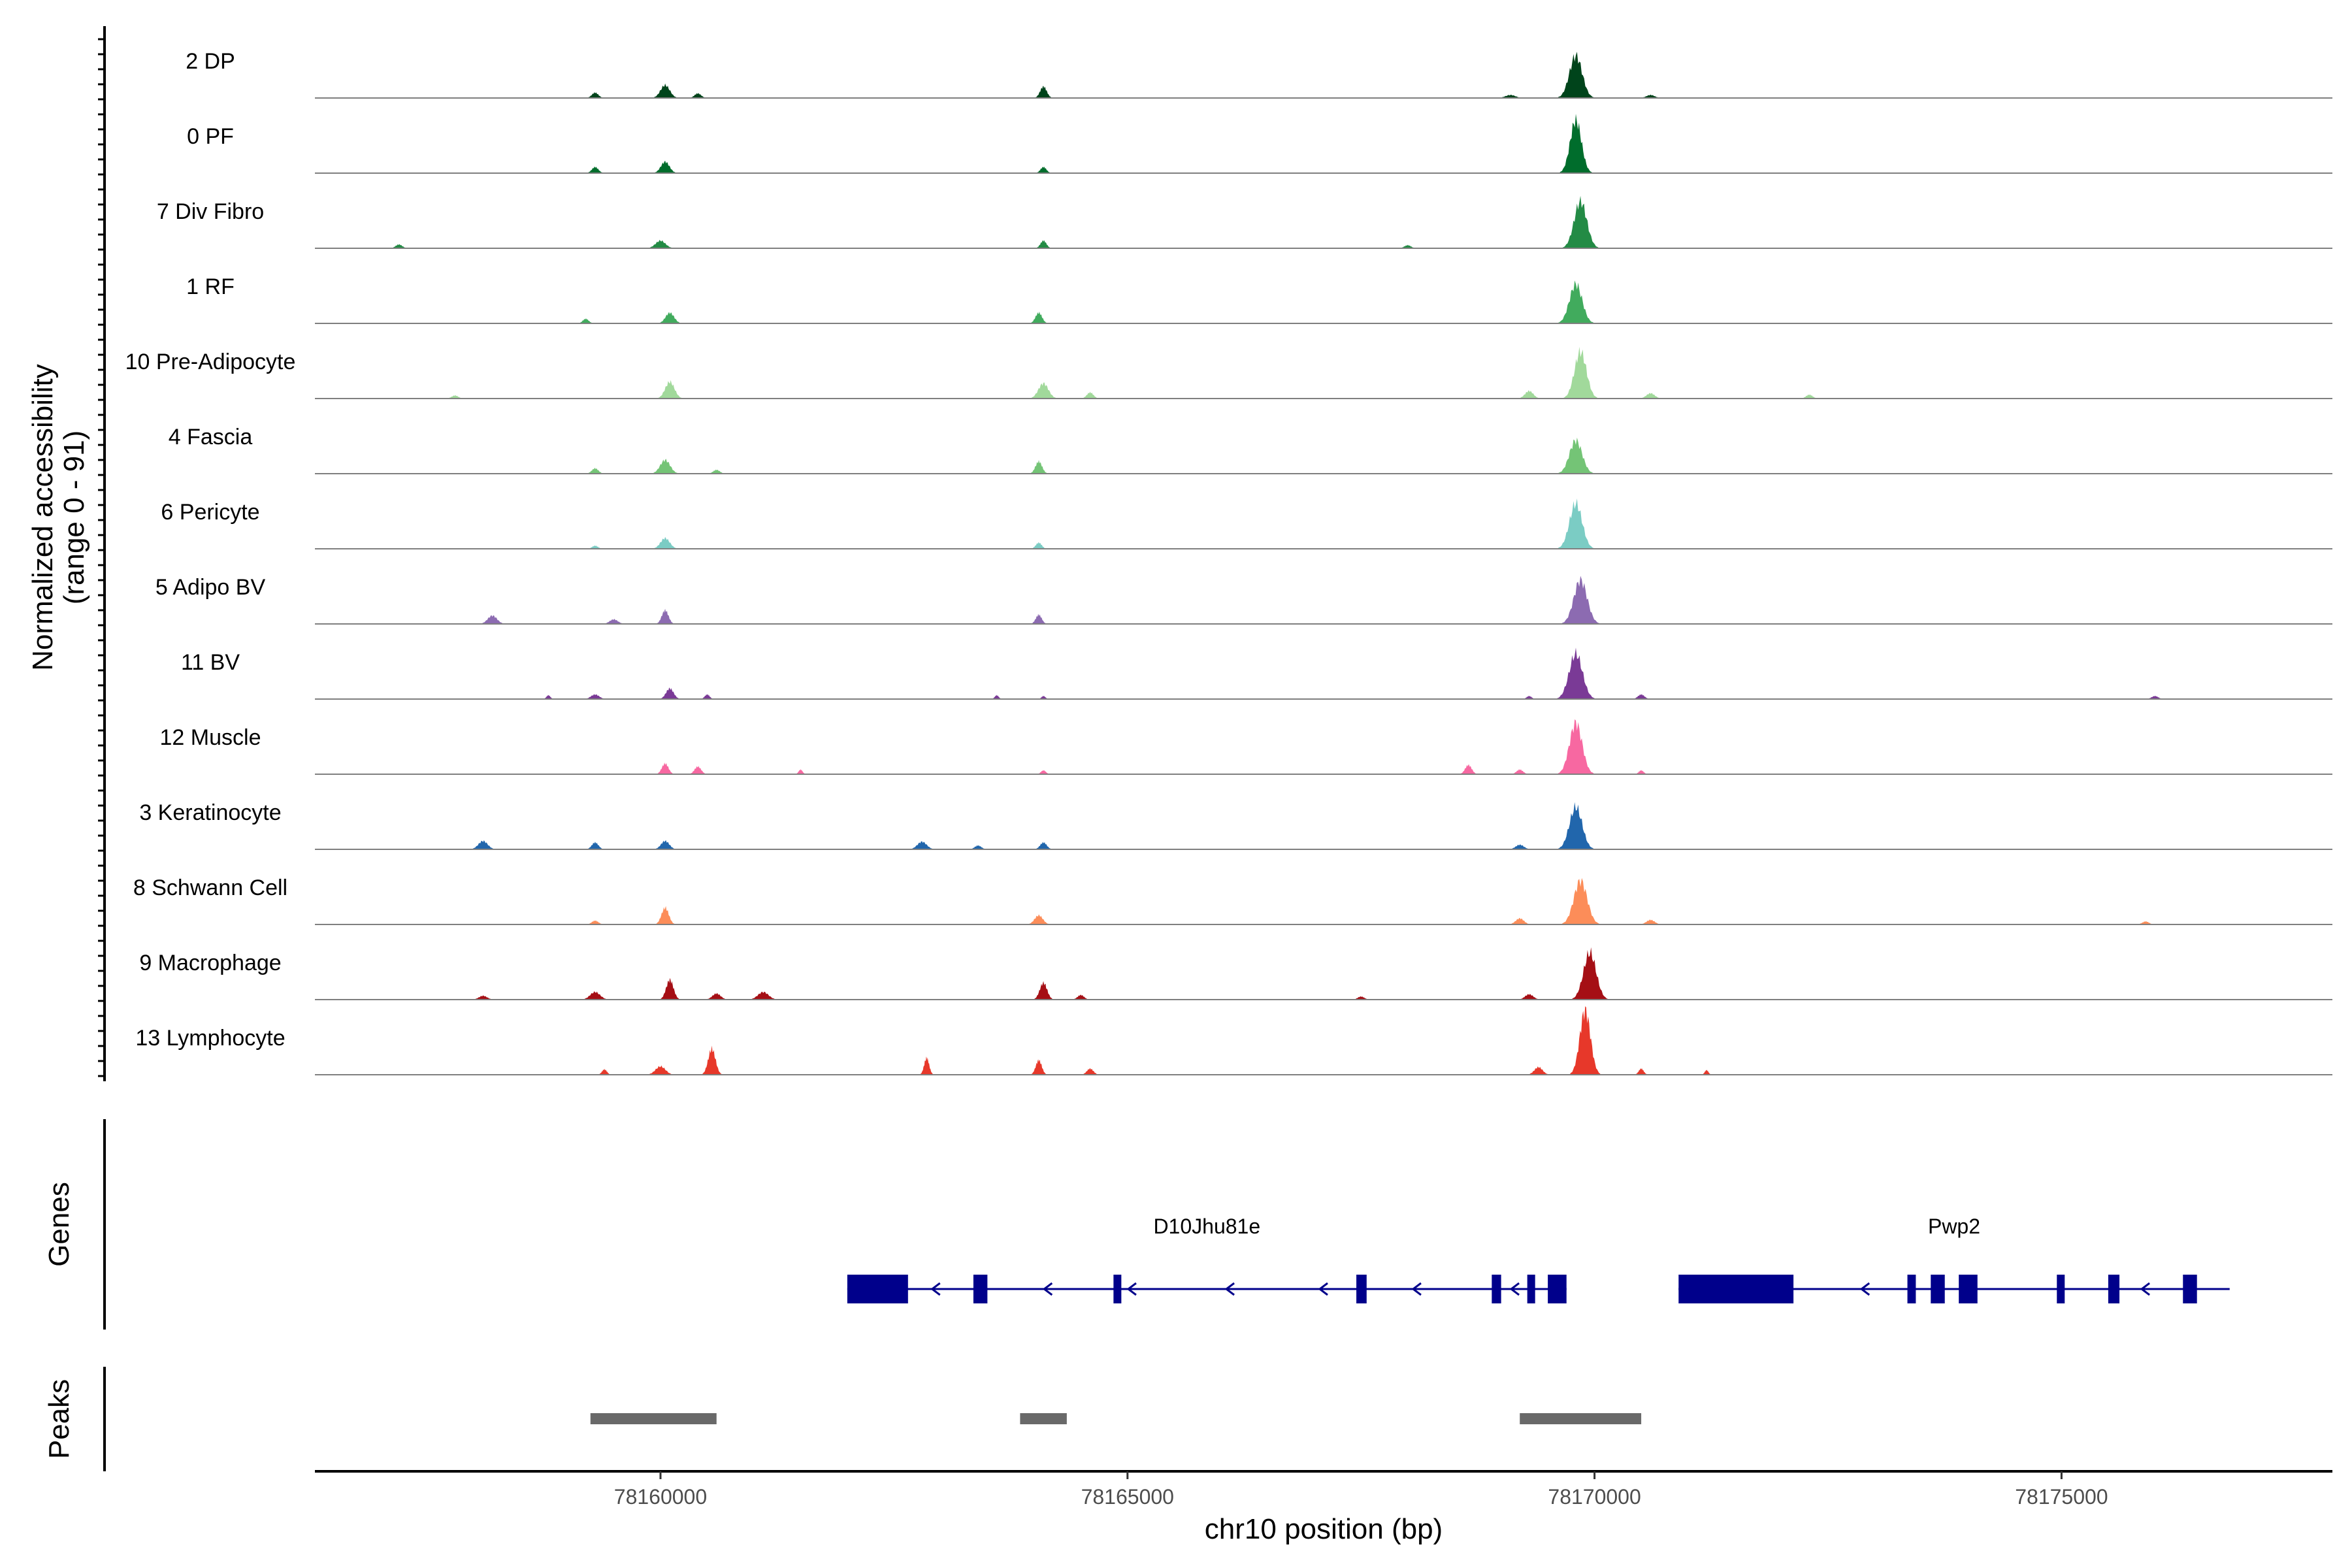  I want to click on gene-track: D10Jhu81e Pwp2, so click(1538, 1259).